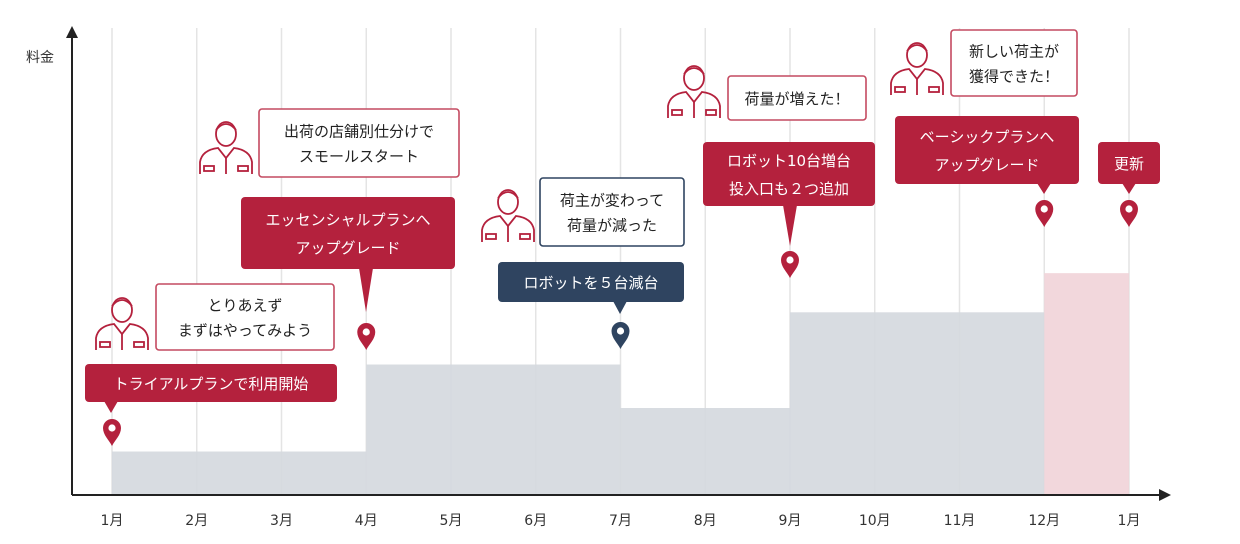 This screenshot has width=1240, height=544. I want to click on x-tick-label: 8月, so click(705, 521).